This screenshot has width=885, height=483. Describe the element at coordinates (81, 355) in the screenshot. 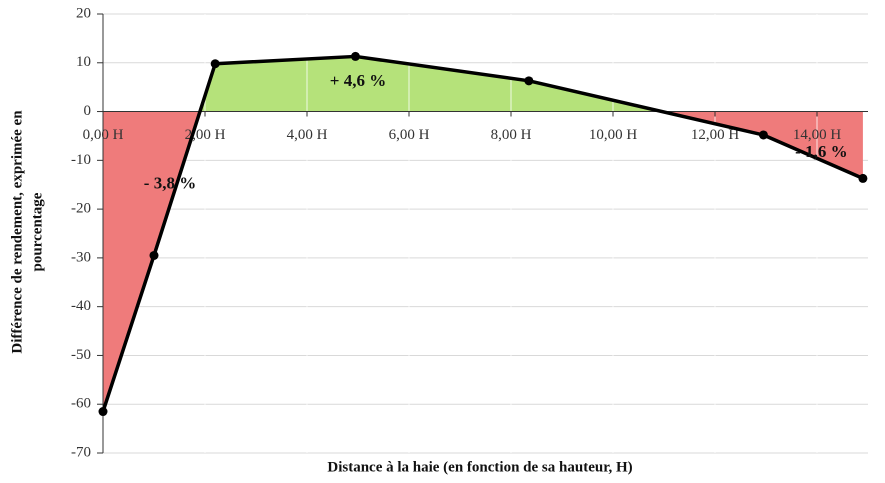

I see `y-tick-label: -50` at that location.